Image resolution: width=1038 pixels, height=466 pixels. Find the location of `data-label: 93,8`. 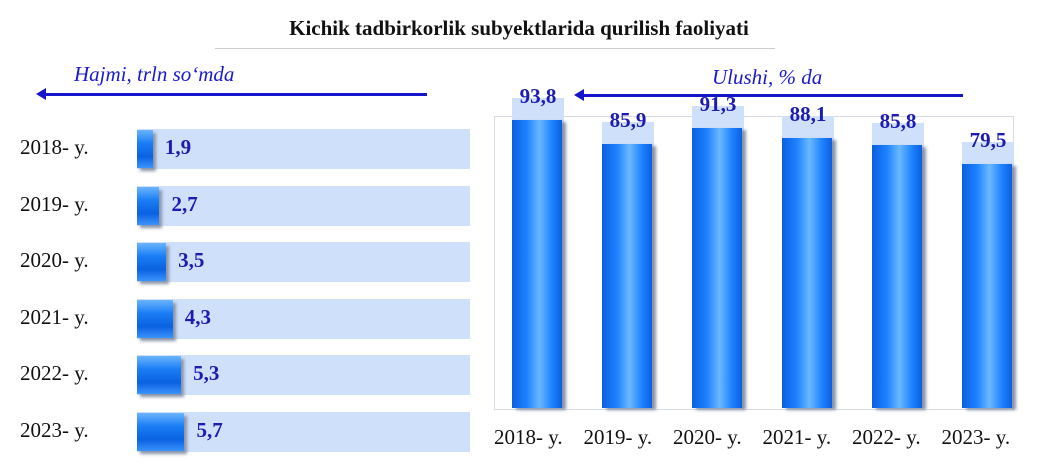

data-label: 93,8 is located at coordinates (538, 96).